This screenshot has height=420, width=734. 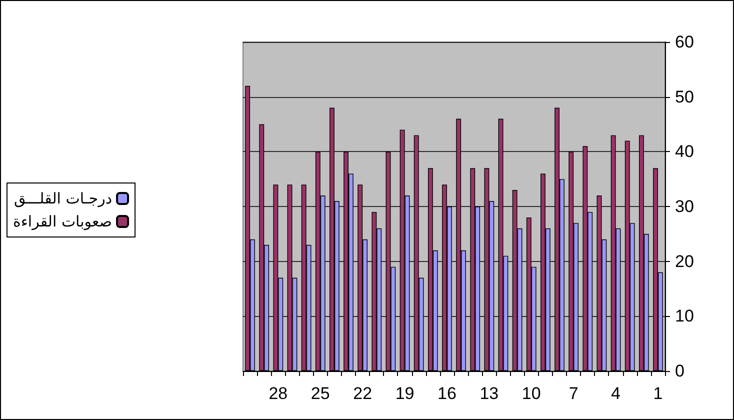 What do you see at coordinates (362, 393) in the screenshot?
I see `x-tick-label: 22` at bounding box center [362, 393].